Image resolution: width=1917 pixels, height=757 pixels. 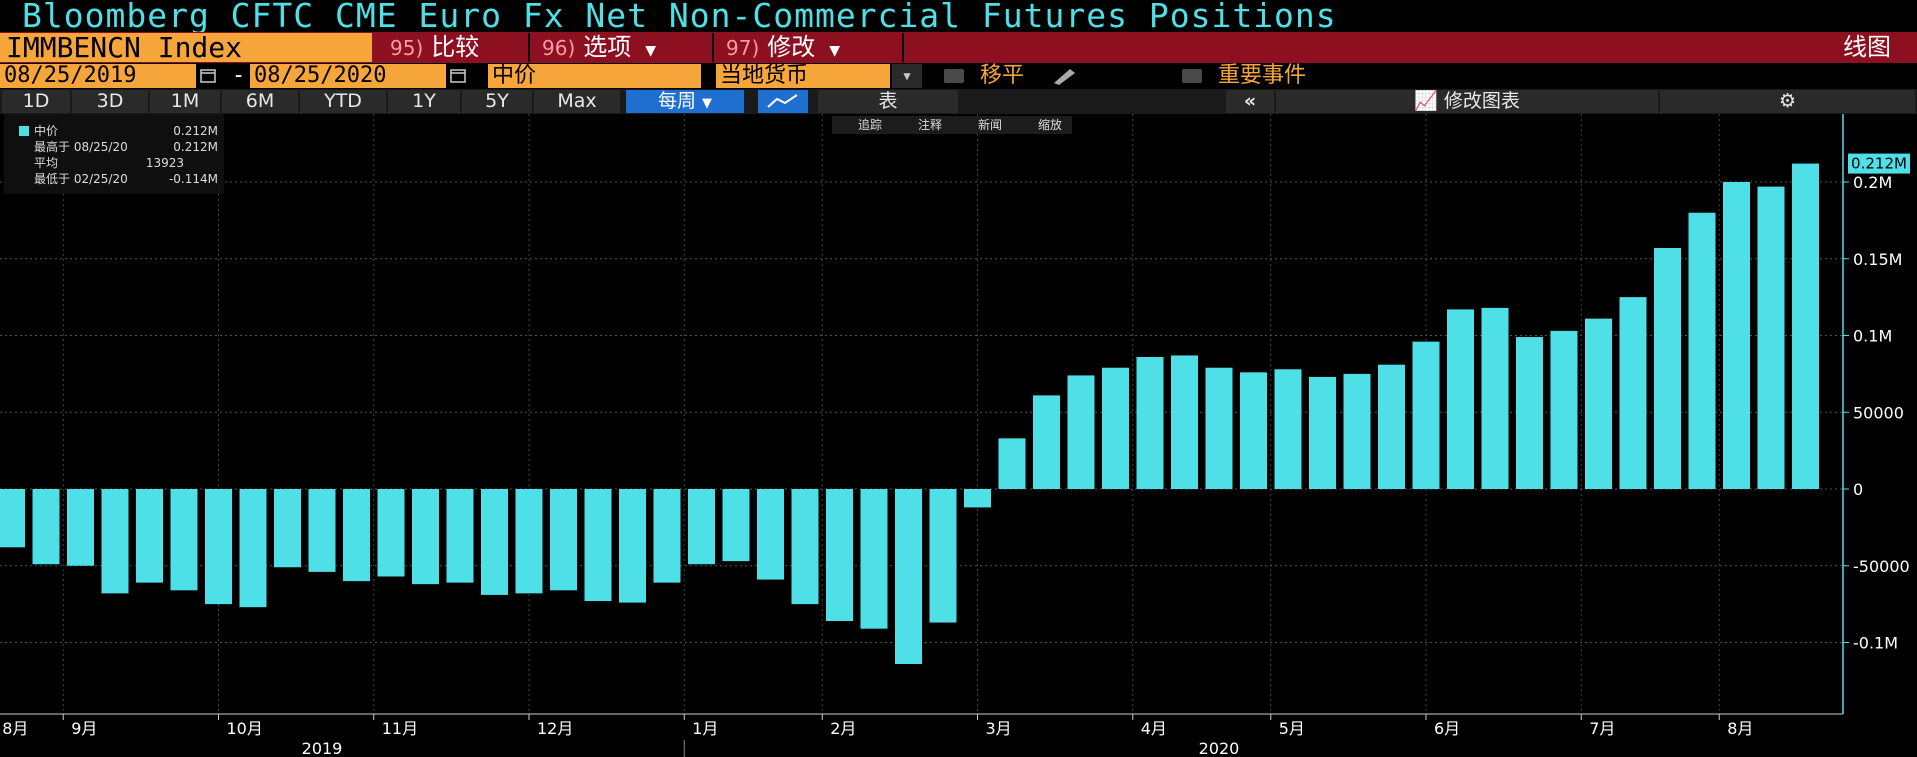 I want to click on x-tick-label: 5月, so click(x=1292, y=728).